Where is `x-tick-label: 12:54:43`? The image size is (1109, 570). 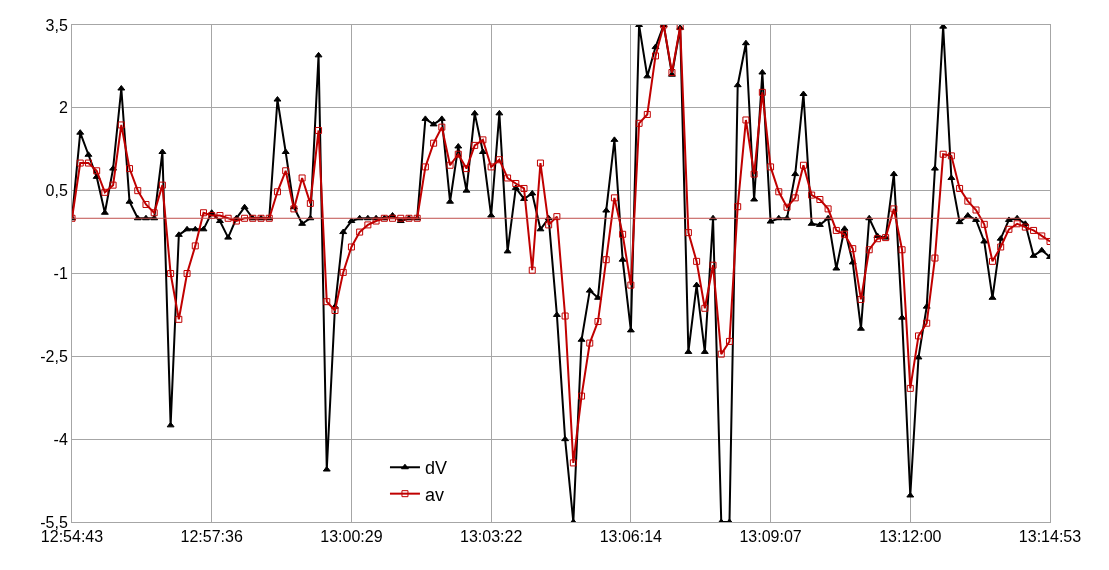 x-tick-label: 12:54:43 is located at coordinates (72, 537).